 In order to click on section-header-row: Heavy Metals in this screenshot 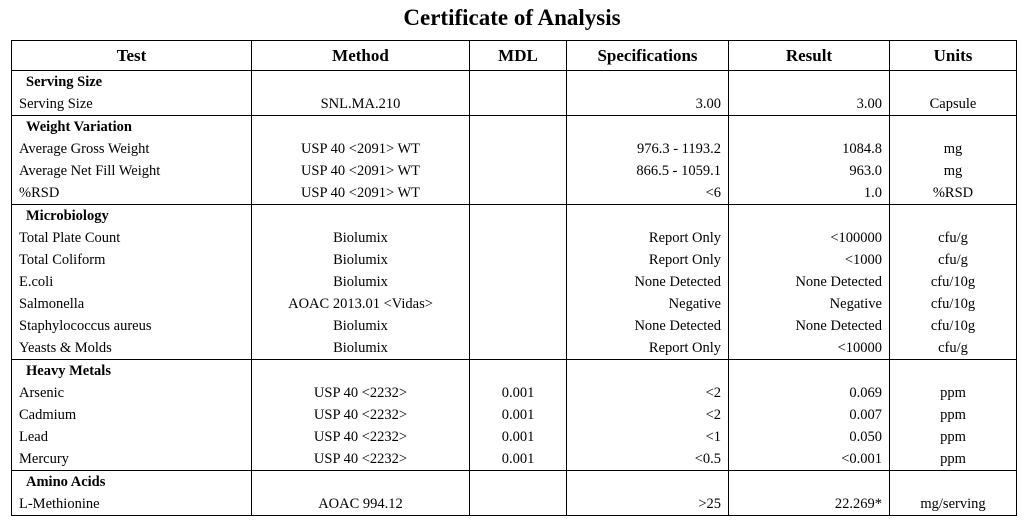, I will do `click(514, 370)`.